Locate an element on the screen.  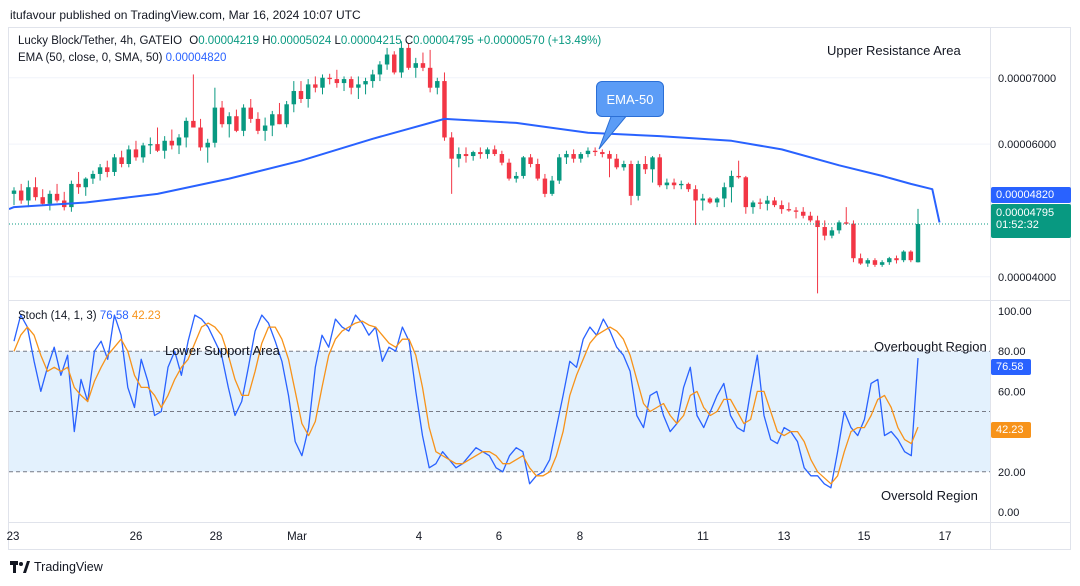
stoch-axis-label: 20.00 is located at coordinates (1012, 473).